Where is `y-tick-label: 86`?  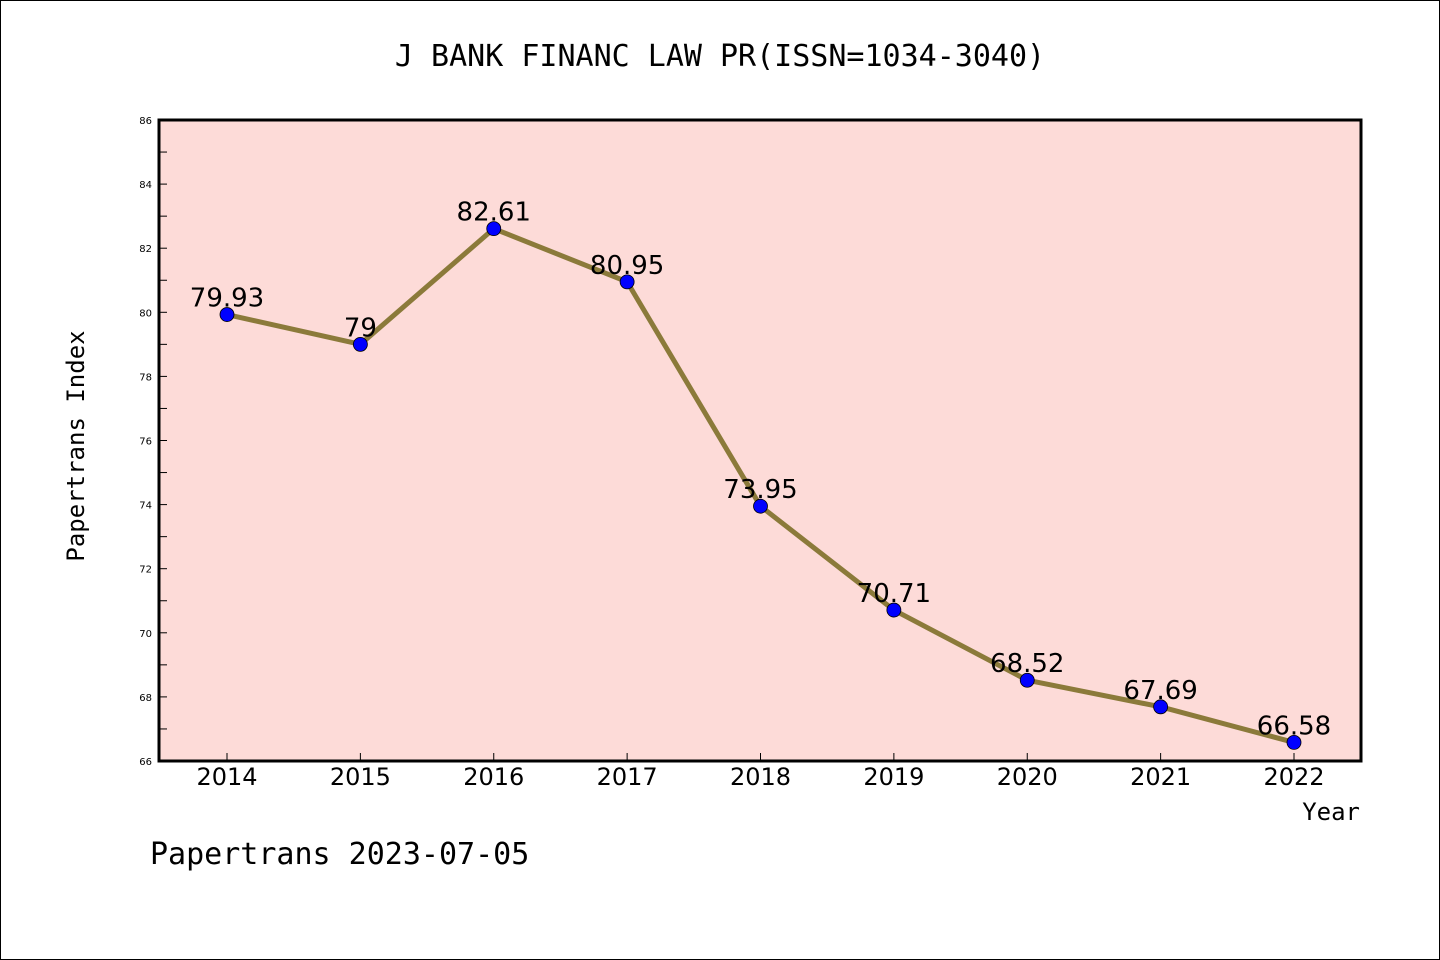
y-tick-label: 86 is located at coordinates (145, 121).